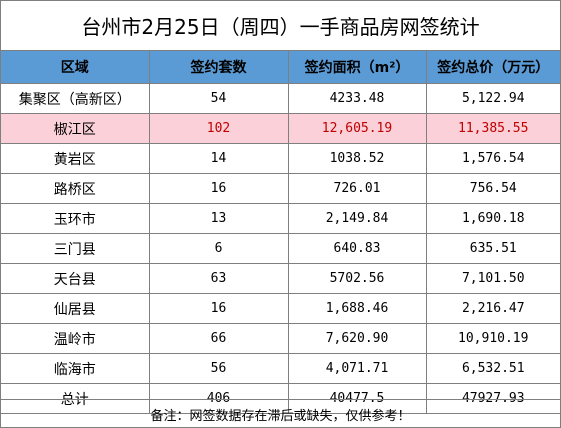  What do you see at coordinates (218, 67) in the screenshot?
I see `column-header-units: 签约套数` at bounding box center [218, 67].